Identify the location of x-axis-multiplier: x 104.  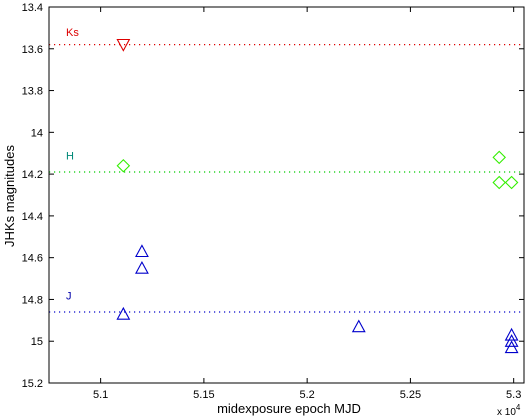
(509, 410).